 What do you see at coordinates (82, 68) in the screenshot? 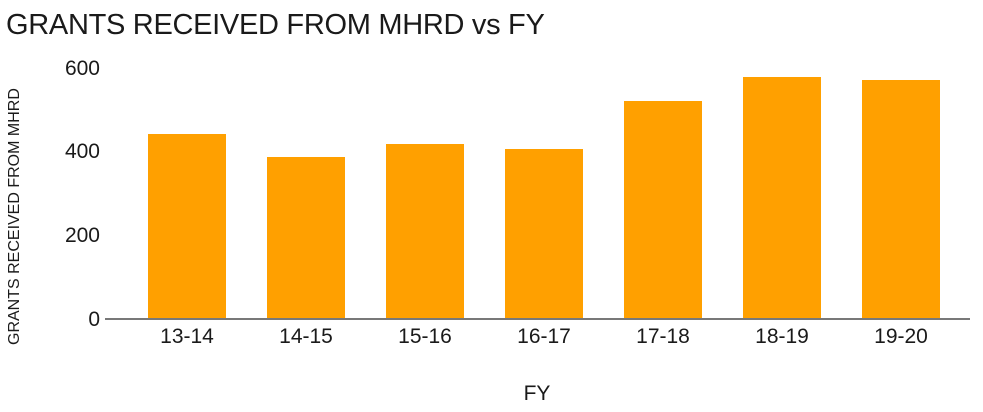
I see `y-tick-label-600: 600` at bounding box center [82, 68].